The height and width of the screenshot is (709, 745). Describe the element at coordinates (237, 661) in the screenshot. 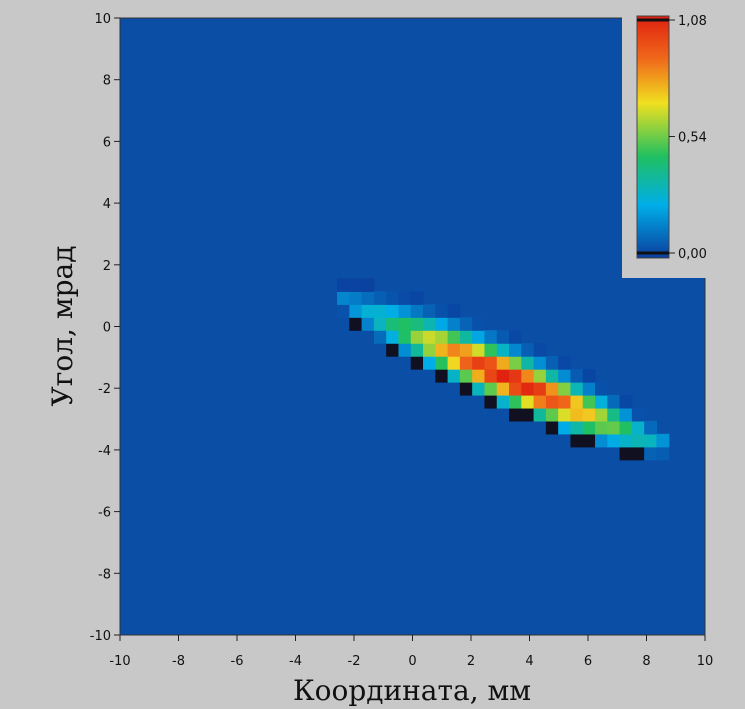

I see `x-tick-label: -6` at that location.